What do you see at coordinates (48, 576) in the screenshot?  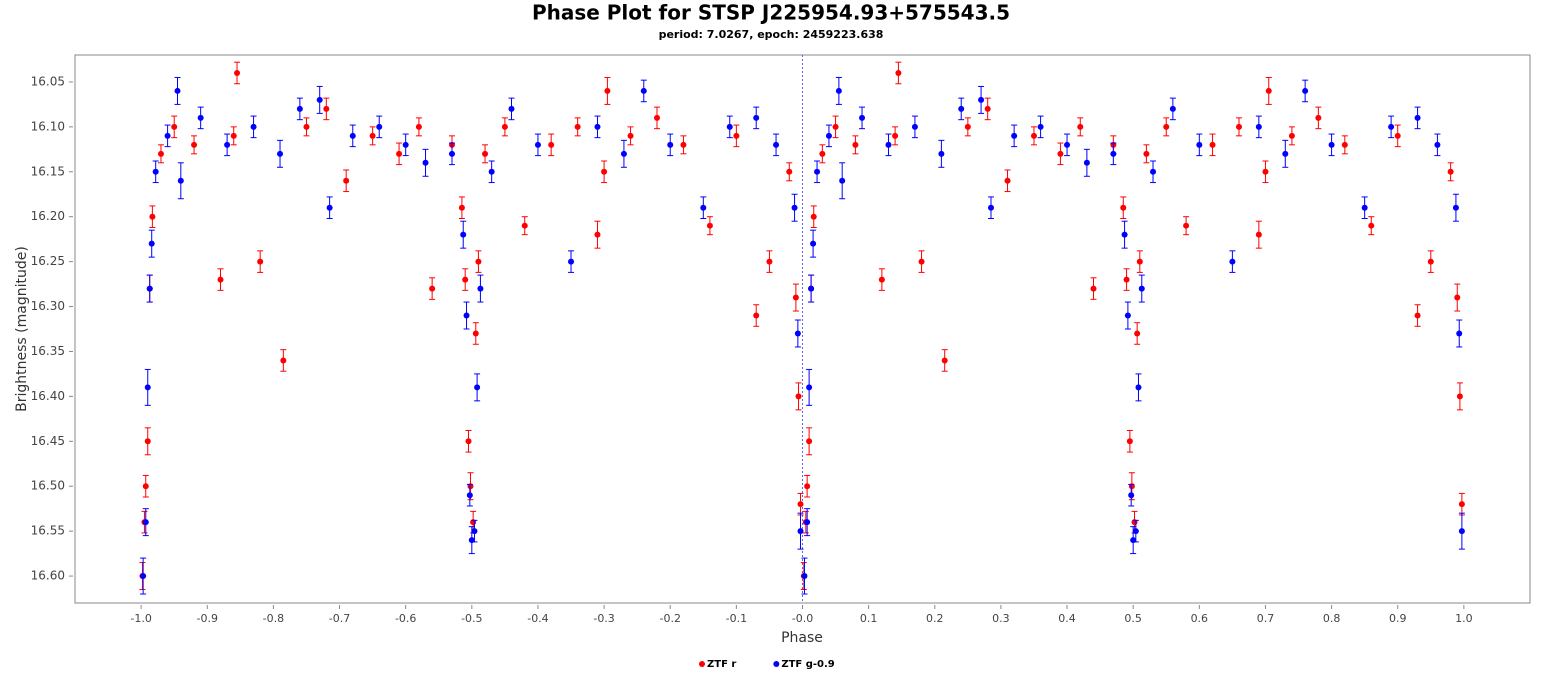 I see `y-tick-label: 16.60` at bounding box center [48, 576].